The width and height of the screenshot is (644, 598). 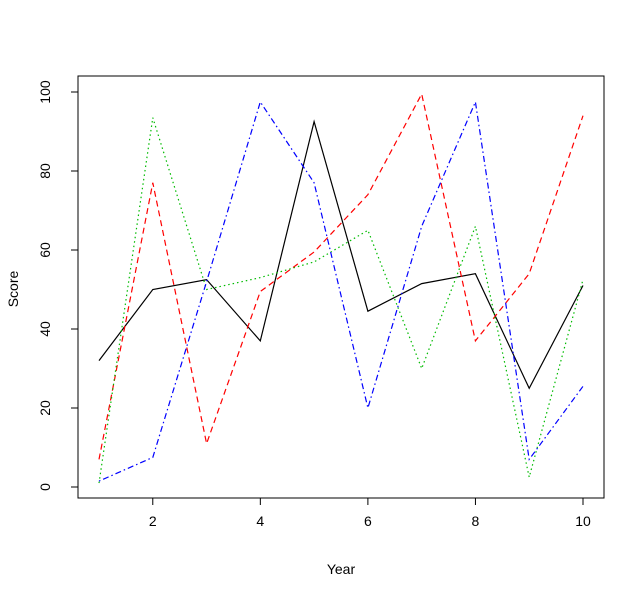 I want to click on y-axis: 0 20 40 60 80 100, so click(x=58, y=285).